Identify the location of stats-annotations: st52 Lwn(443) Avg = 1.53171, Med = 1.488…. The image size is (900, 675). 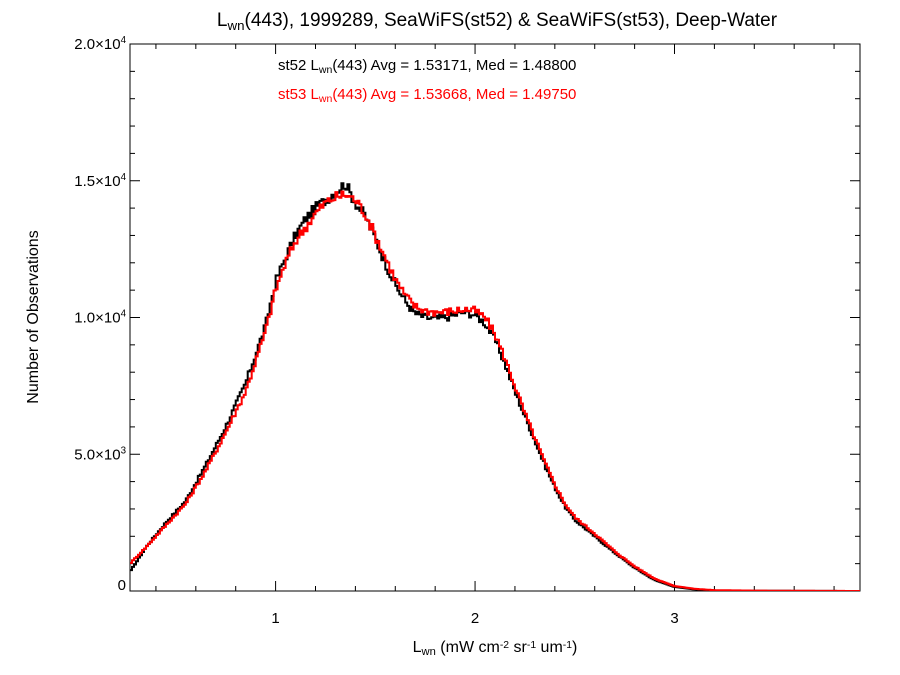
(427, 81).